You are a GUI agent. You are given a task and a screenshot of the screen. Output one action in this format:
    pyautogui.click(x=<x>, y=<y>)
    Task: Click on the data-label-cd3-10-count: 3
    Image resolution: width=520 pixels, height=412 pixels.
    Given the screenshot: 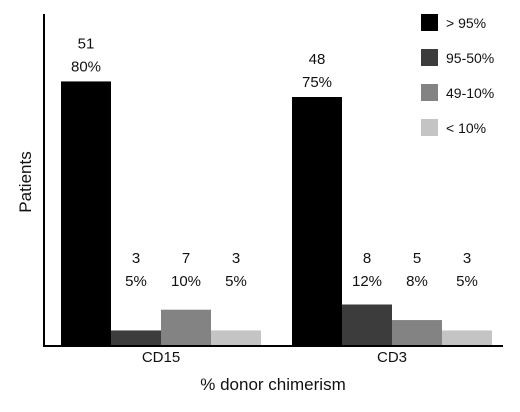 What is the action you would take?
    pyautogui.click(x=467, y=258)
    